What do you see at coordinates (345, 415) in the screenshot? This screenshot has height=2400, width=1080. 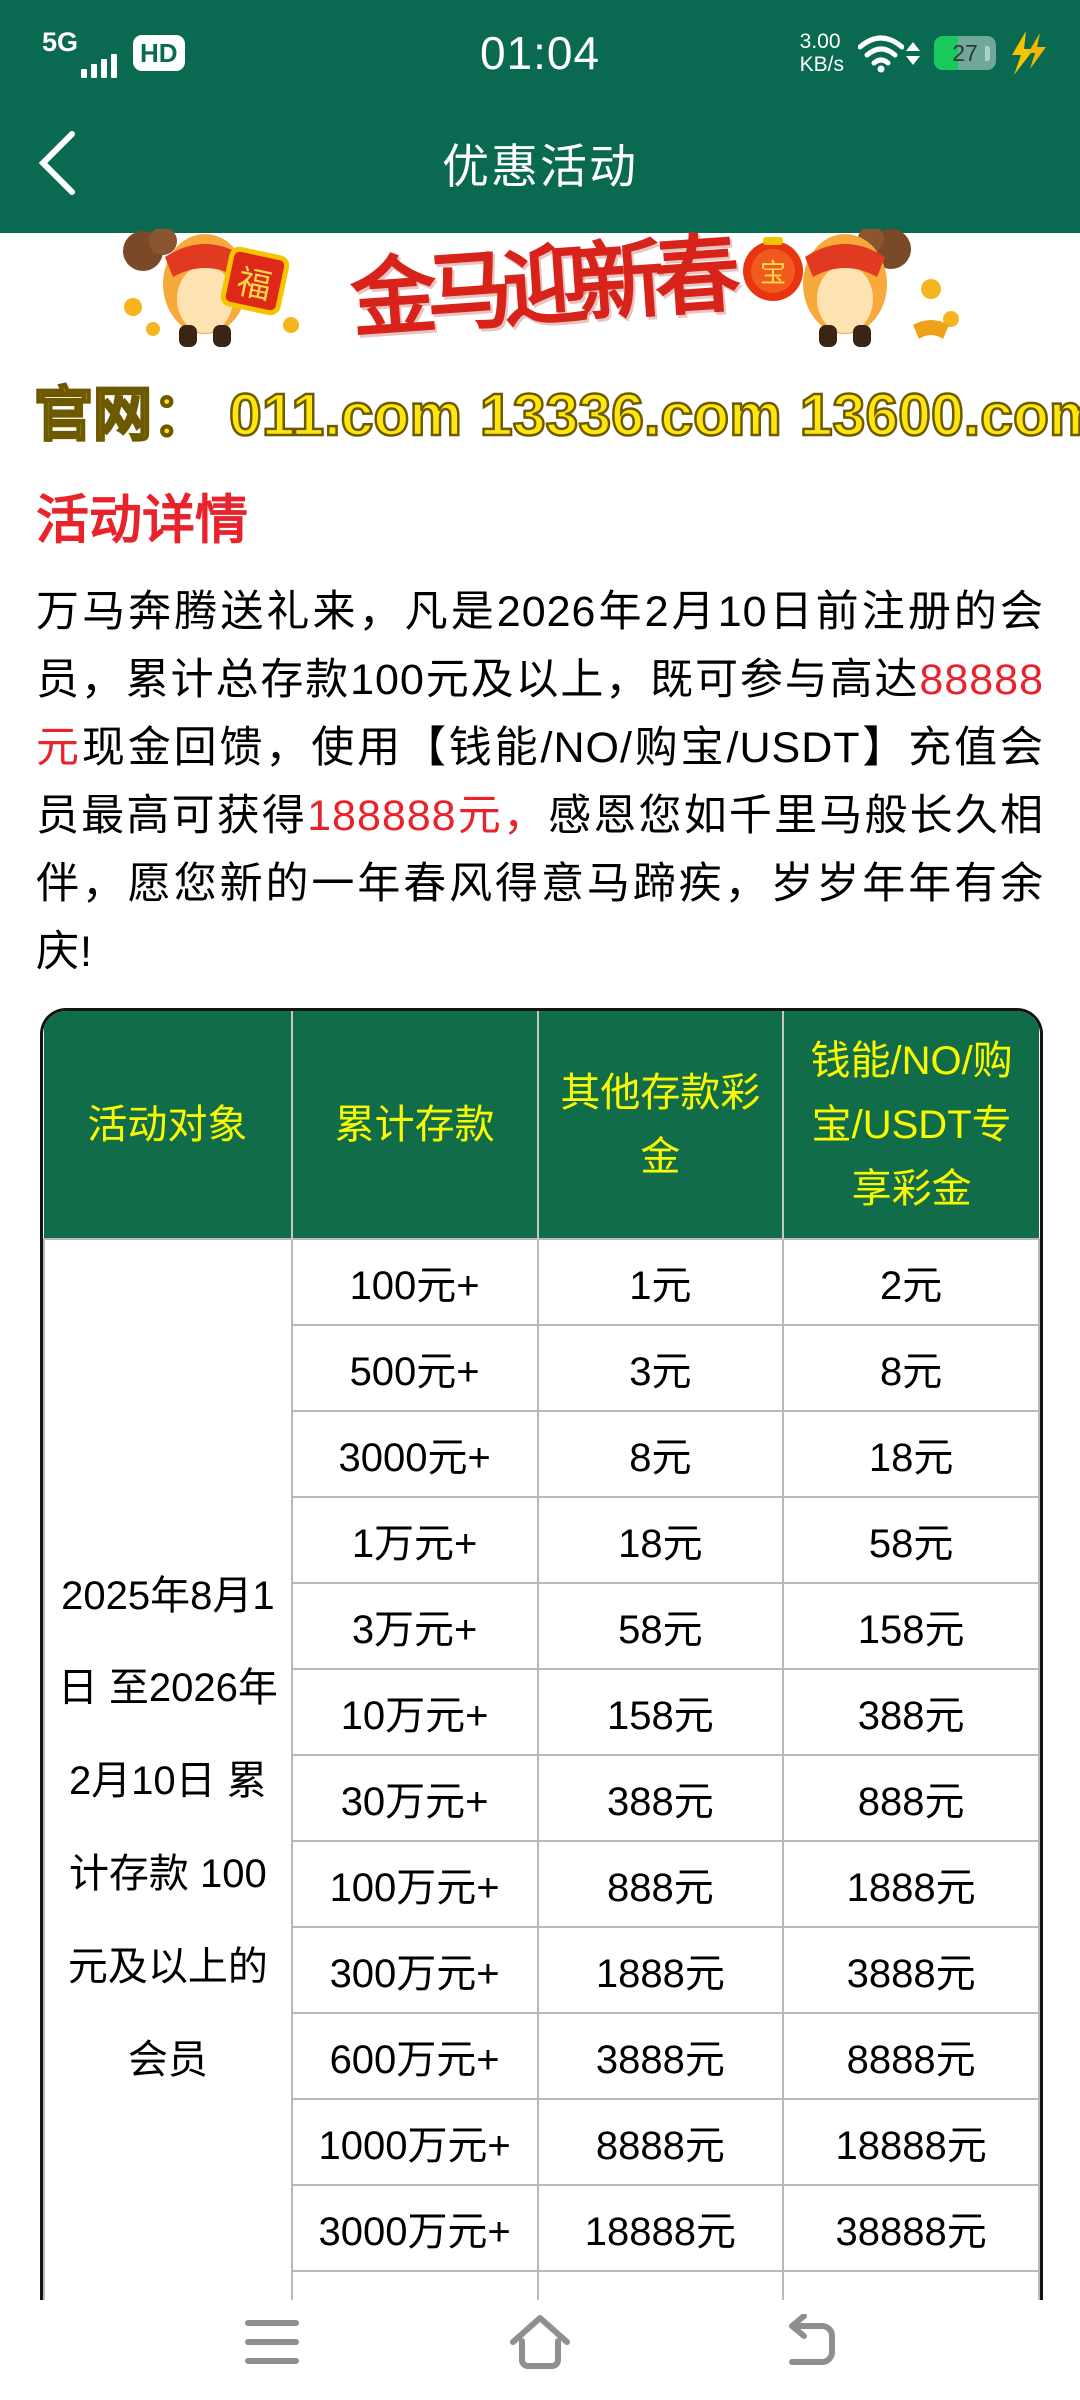 I see `site-link-domain: 011.com` at bounding box center [345, 415].